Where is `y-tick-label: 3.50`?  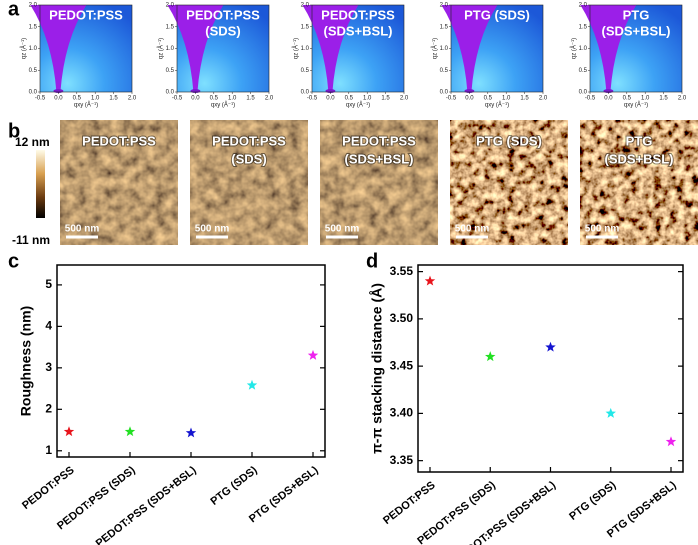 y-tick-label: 3.50 is located at coordinates (402, 318).